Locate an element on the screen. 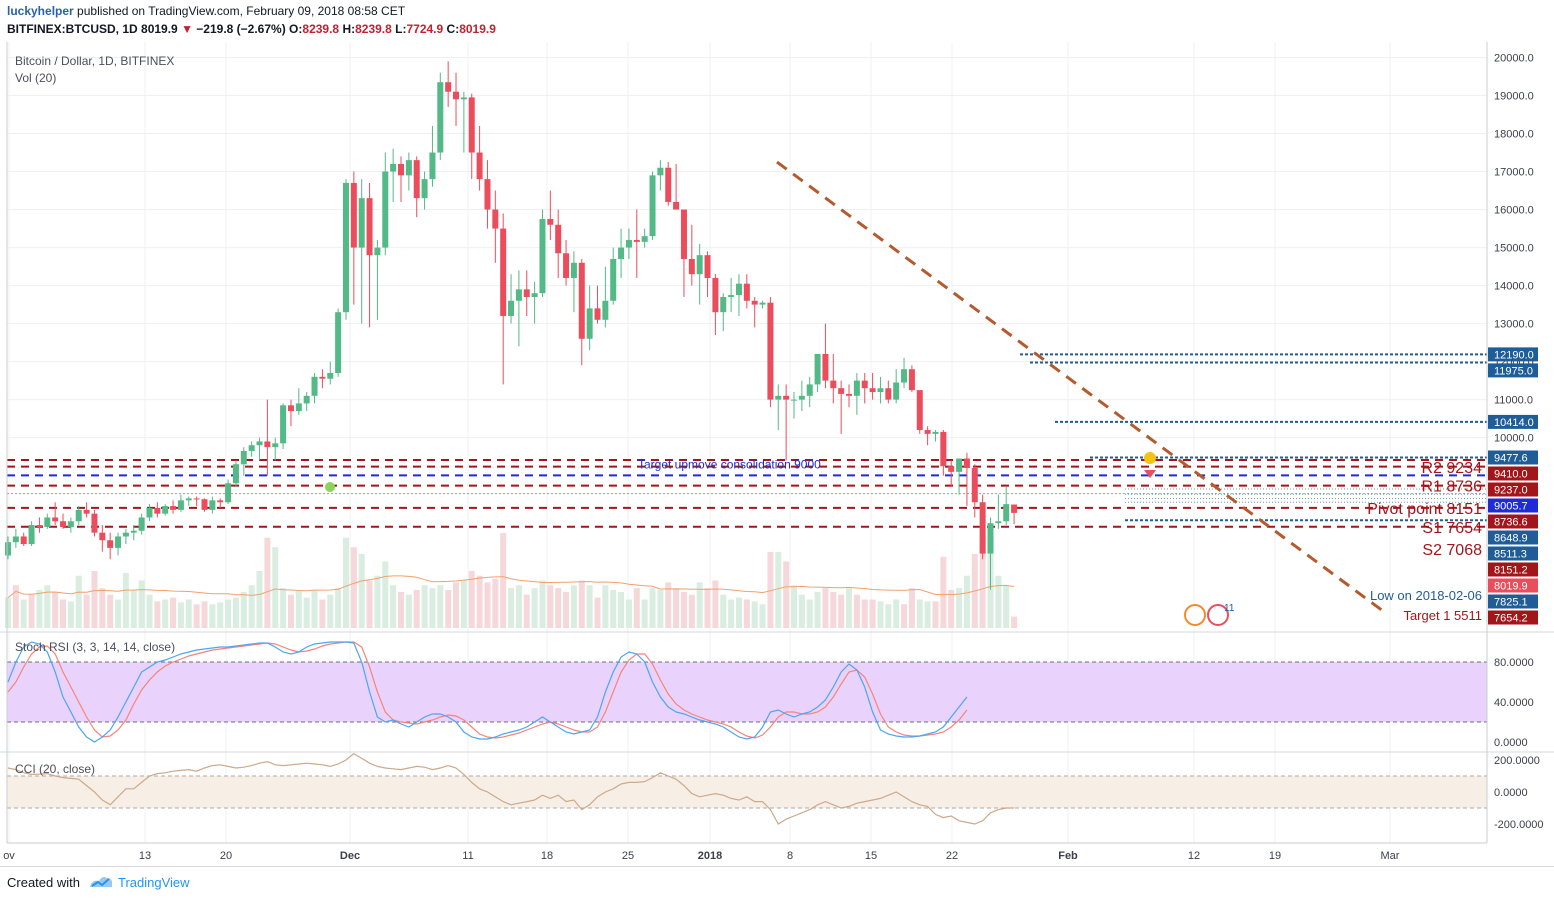 Image resolution: width=1554 pixels, height=900 pixels. time-tick-label: ov is located at coordinates (9, 856).